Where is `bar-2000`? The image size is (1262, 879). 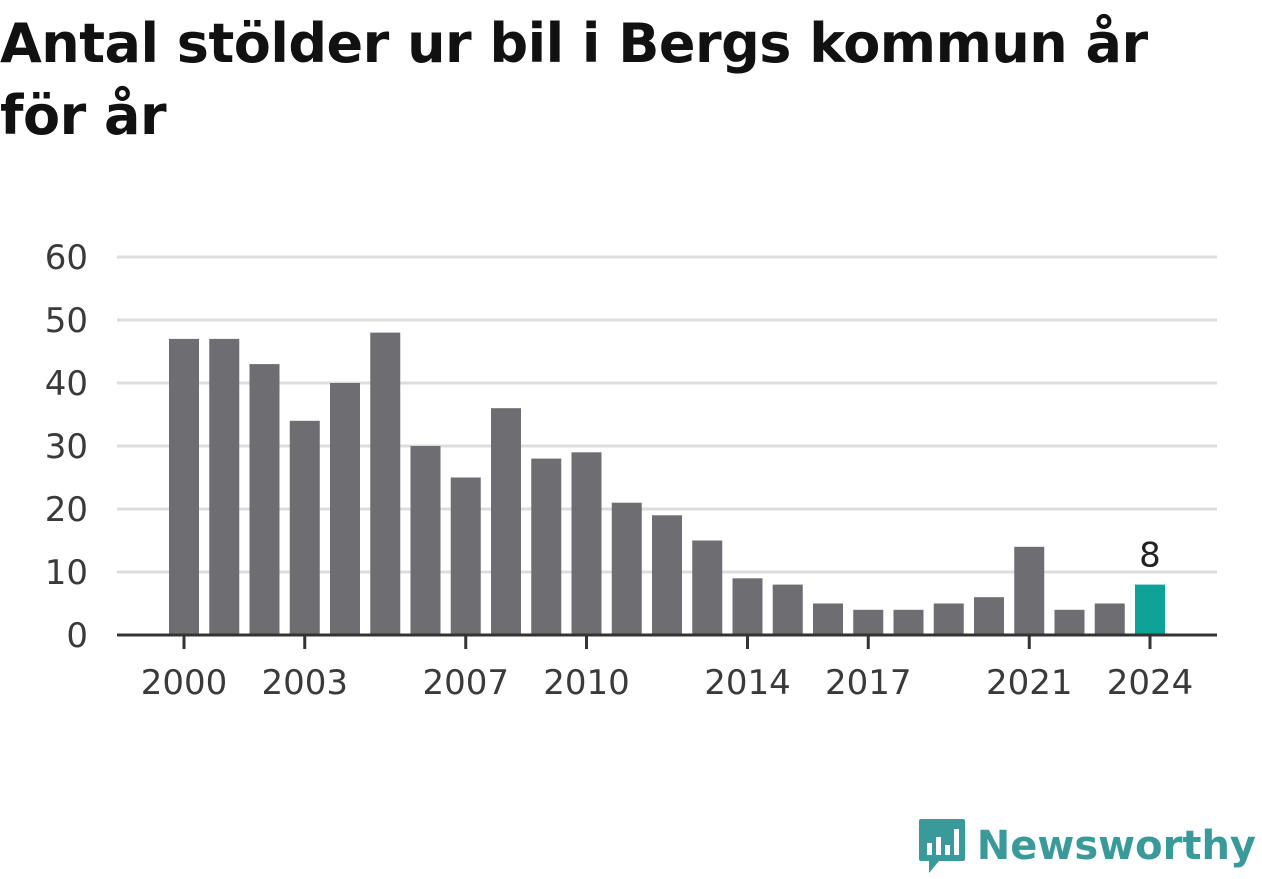
bar-2000 is located at coordinates (184, 486).